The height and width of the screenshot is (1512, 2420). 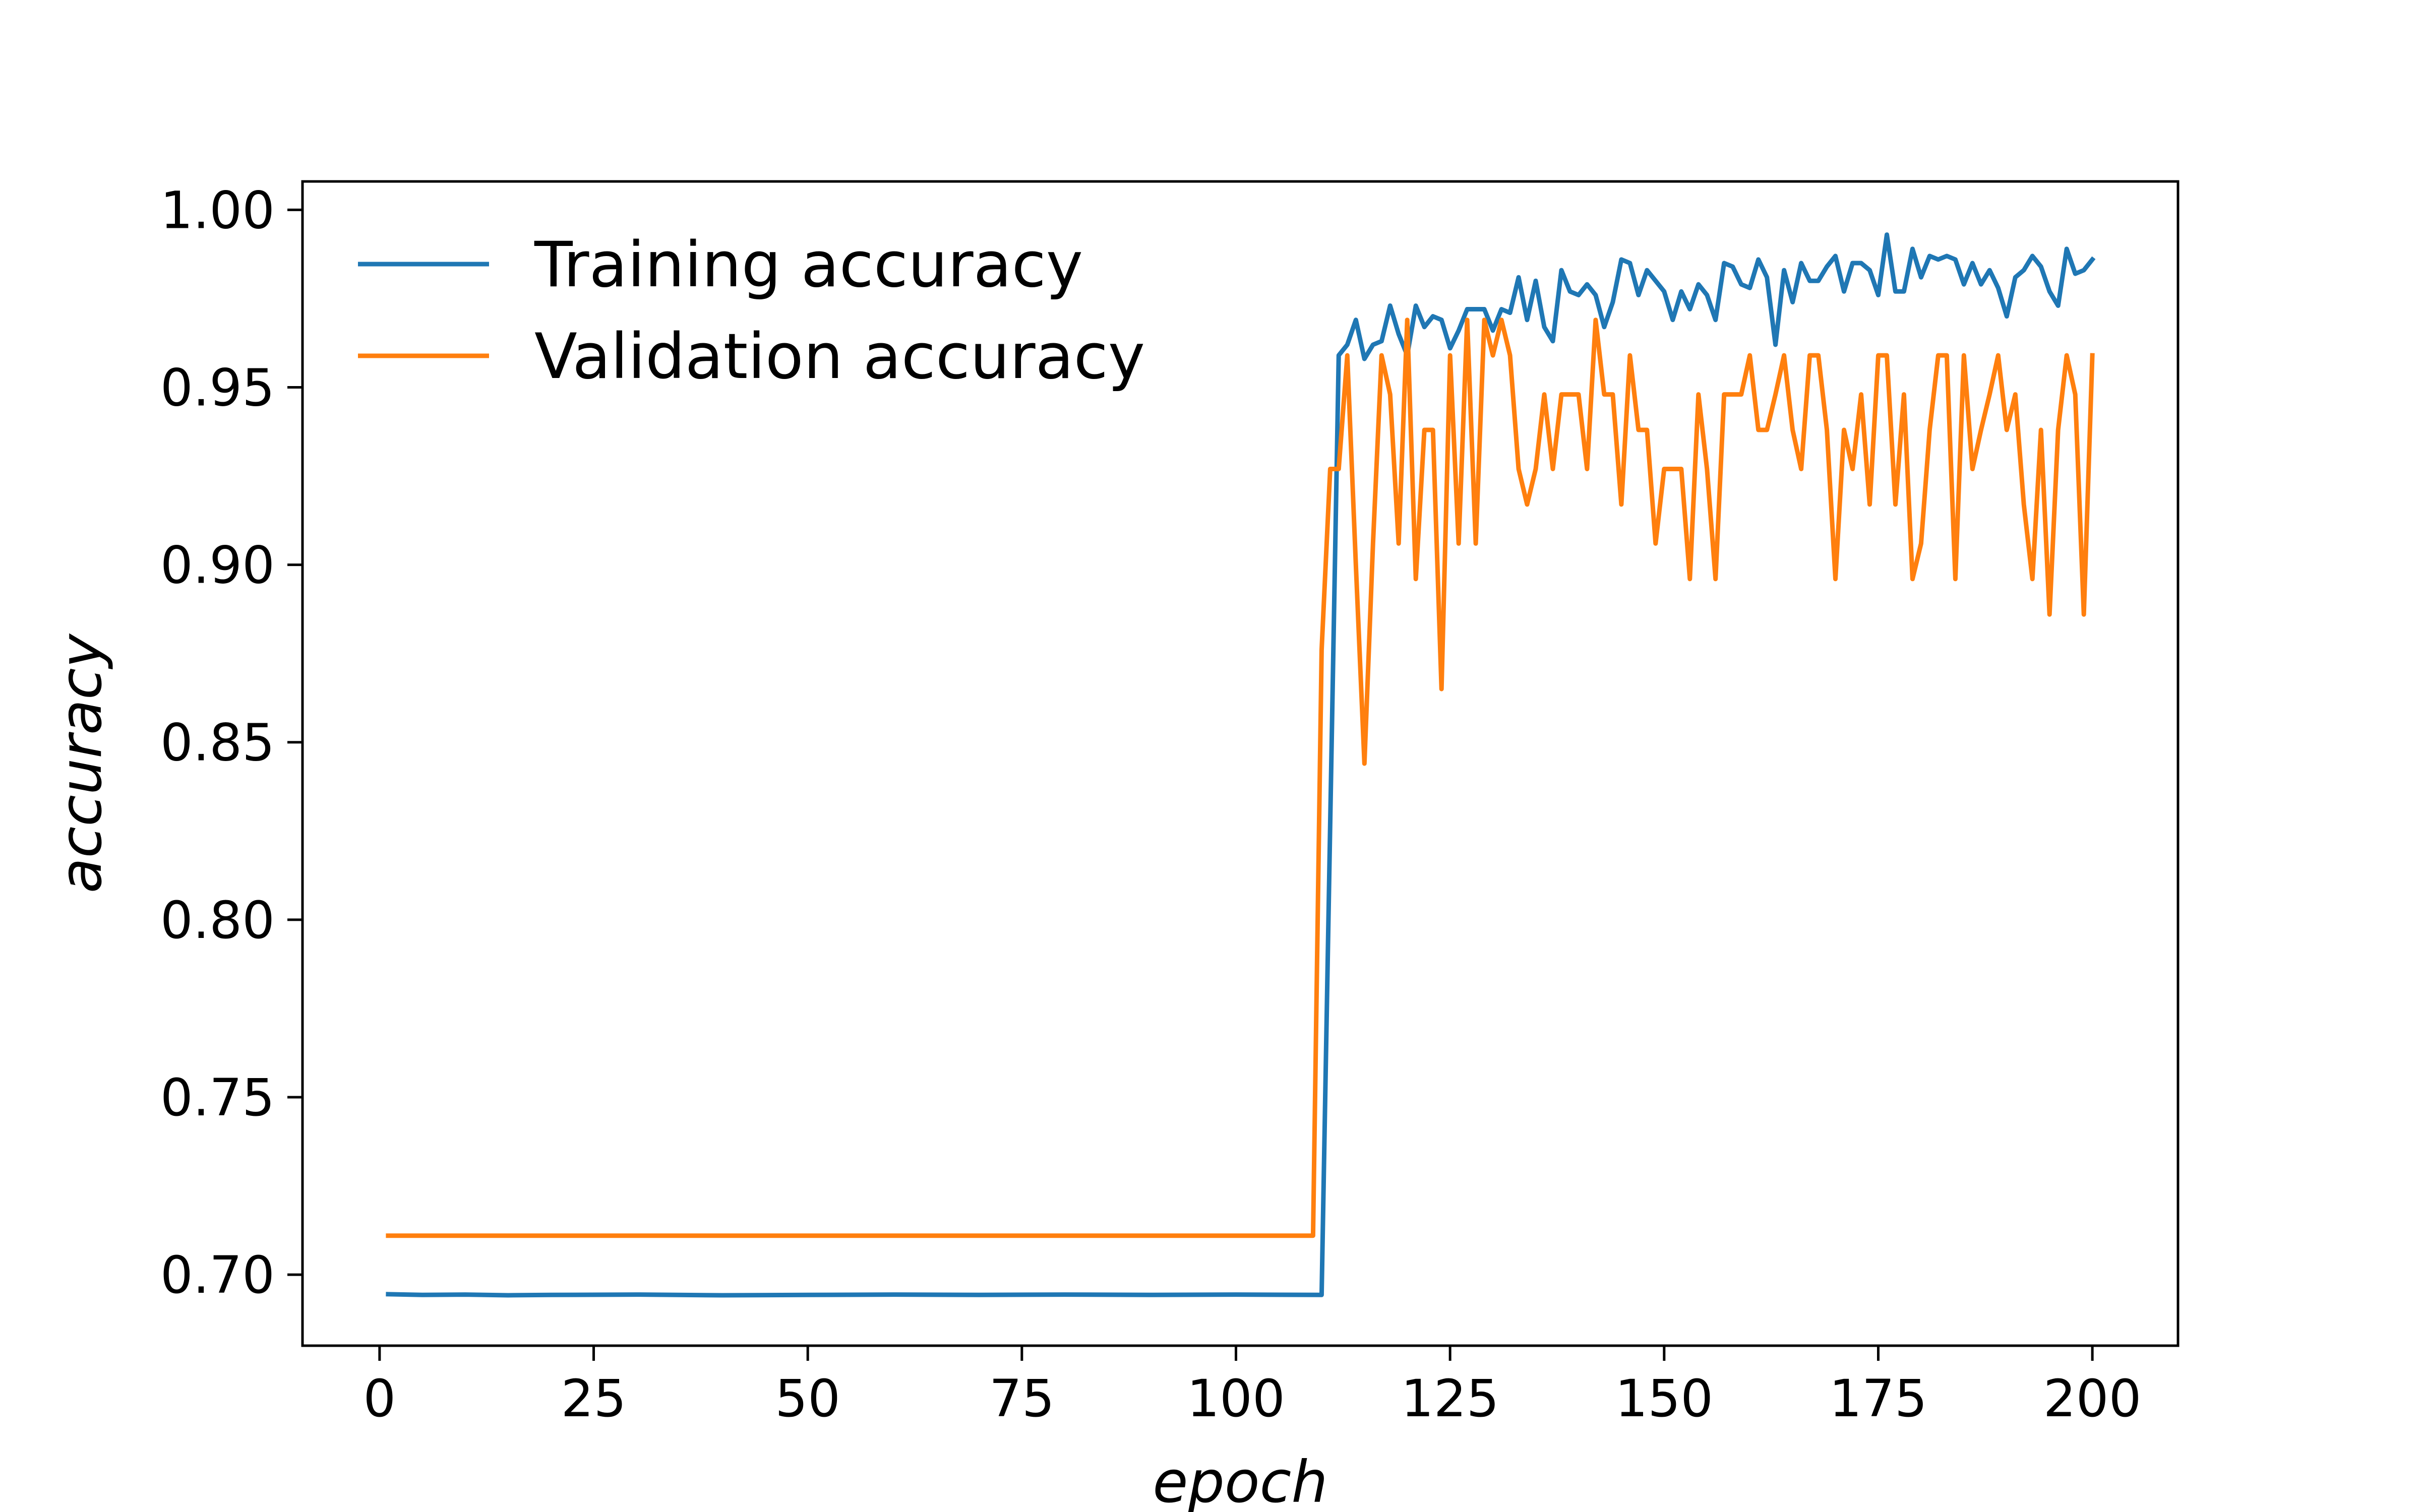 I want to click on y-tick-label: 0.95, so click(x=217, y=388).